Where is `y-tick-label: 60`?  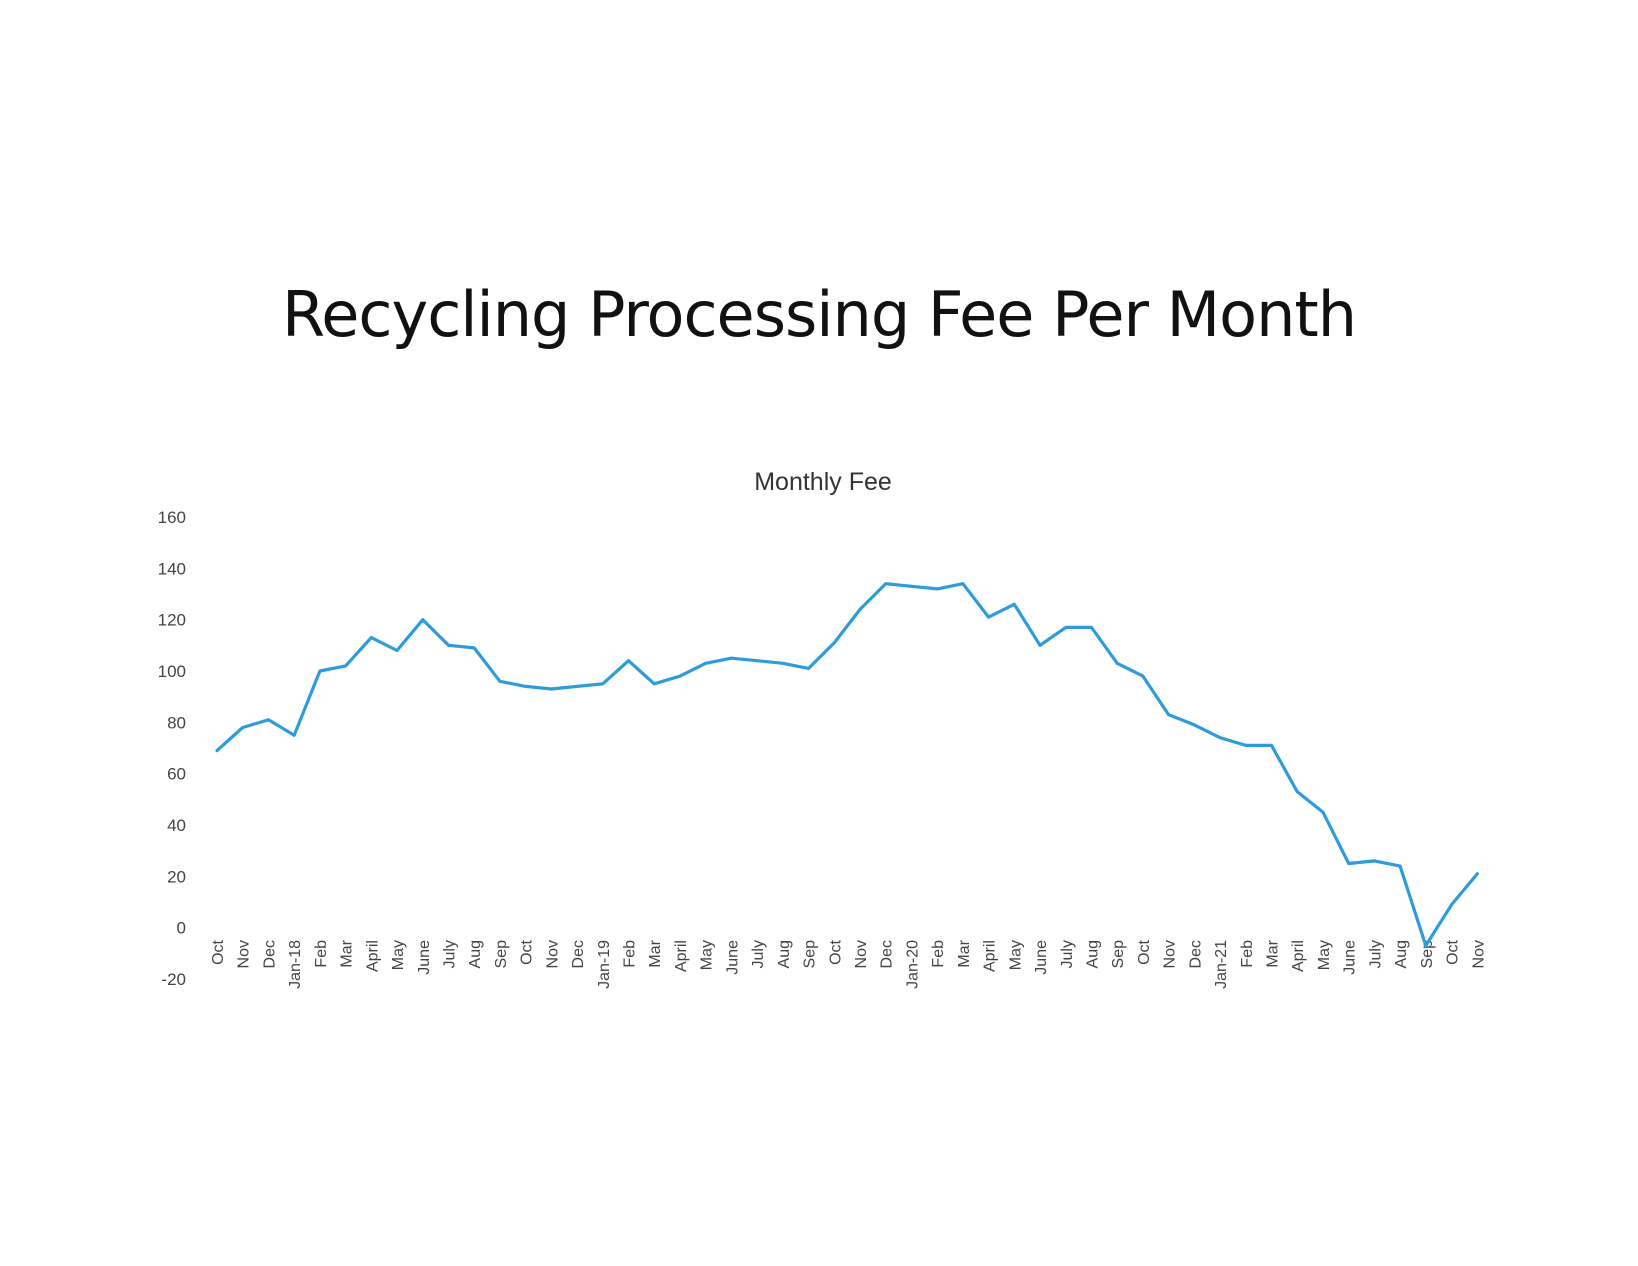
y-tick-label: 60 is located at coordinates (176, 774).